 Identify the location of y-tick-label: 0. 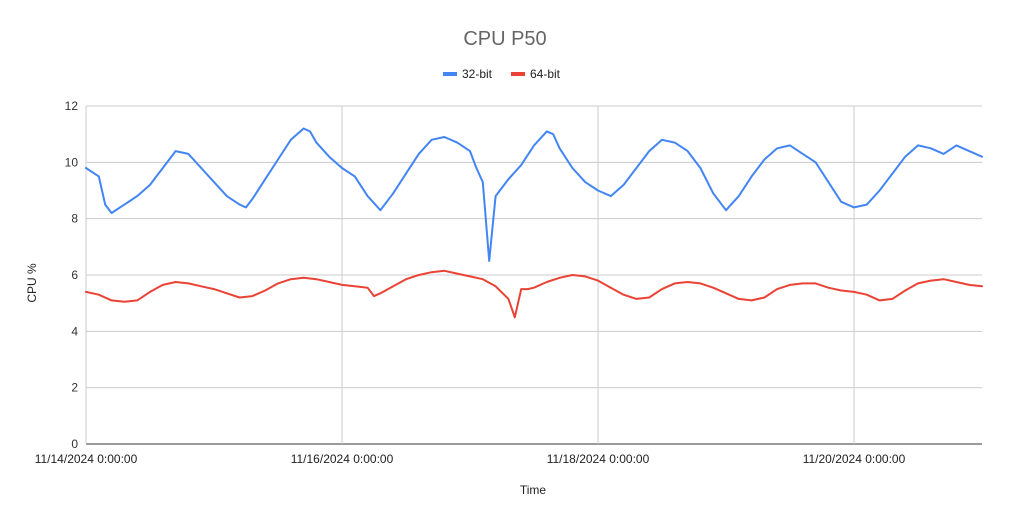
(74, 444).